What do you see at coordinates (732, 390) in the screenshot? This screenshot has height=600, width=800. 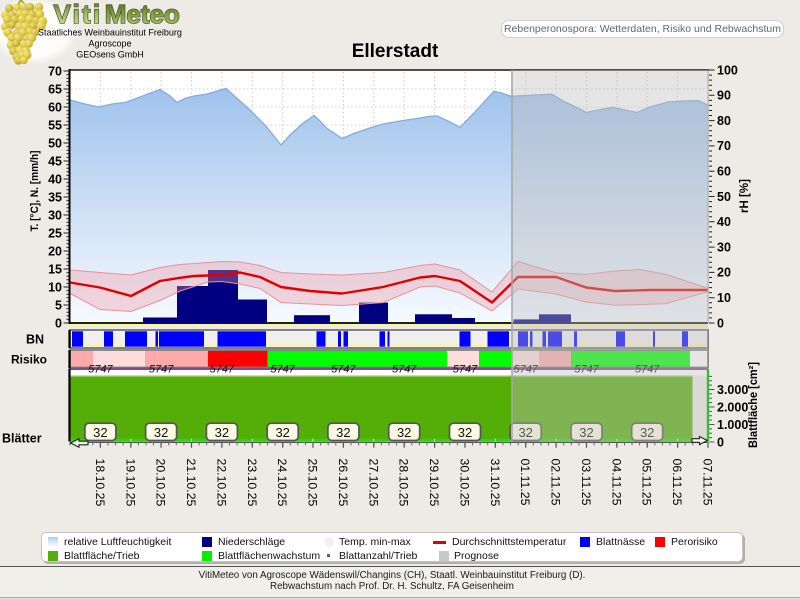 I see `svg-text: 3.000` at bounding box center [732, 390].